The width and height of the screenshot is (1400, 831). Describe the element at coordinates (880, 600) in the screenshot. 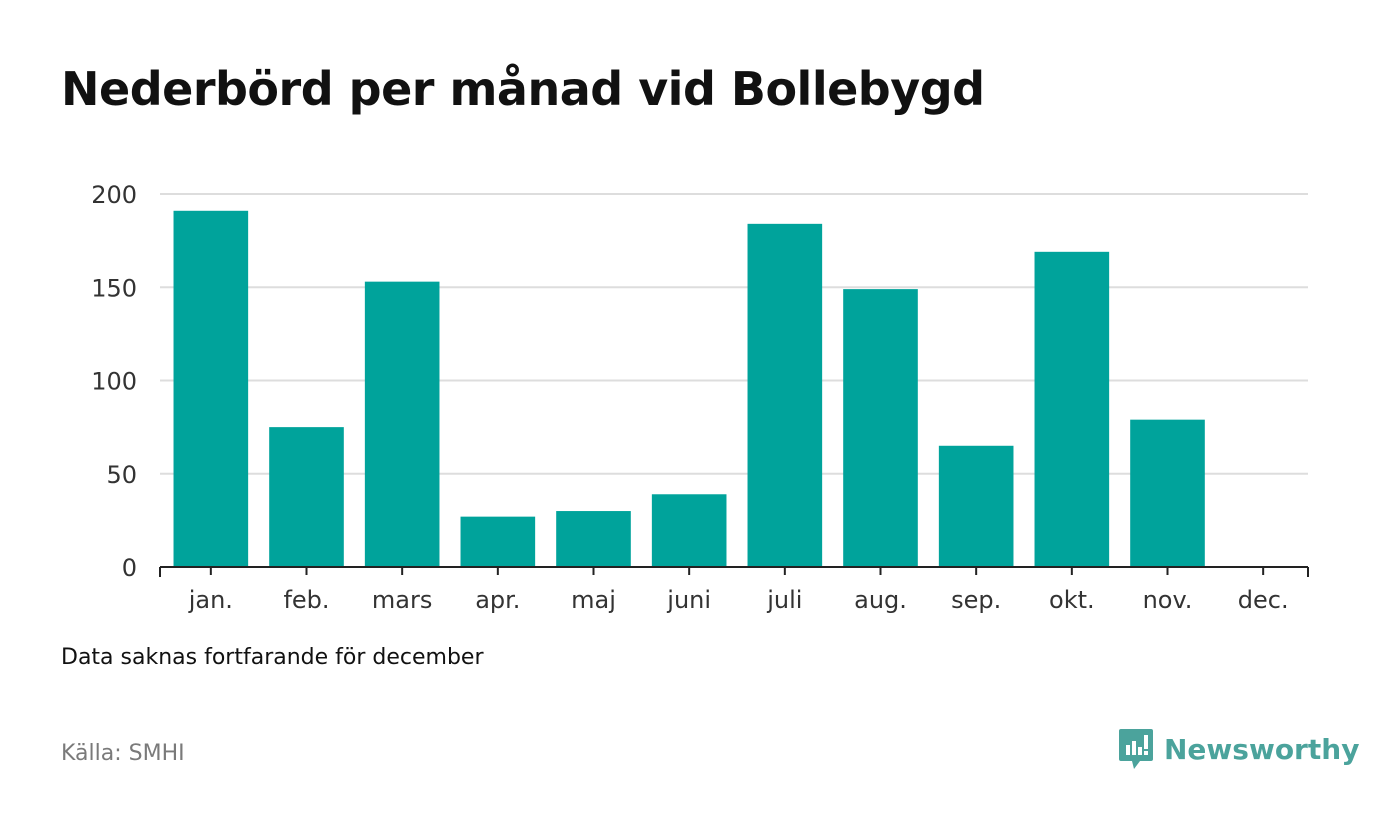

I see `x-tick-label: aug.` at that location.